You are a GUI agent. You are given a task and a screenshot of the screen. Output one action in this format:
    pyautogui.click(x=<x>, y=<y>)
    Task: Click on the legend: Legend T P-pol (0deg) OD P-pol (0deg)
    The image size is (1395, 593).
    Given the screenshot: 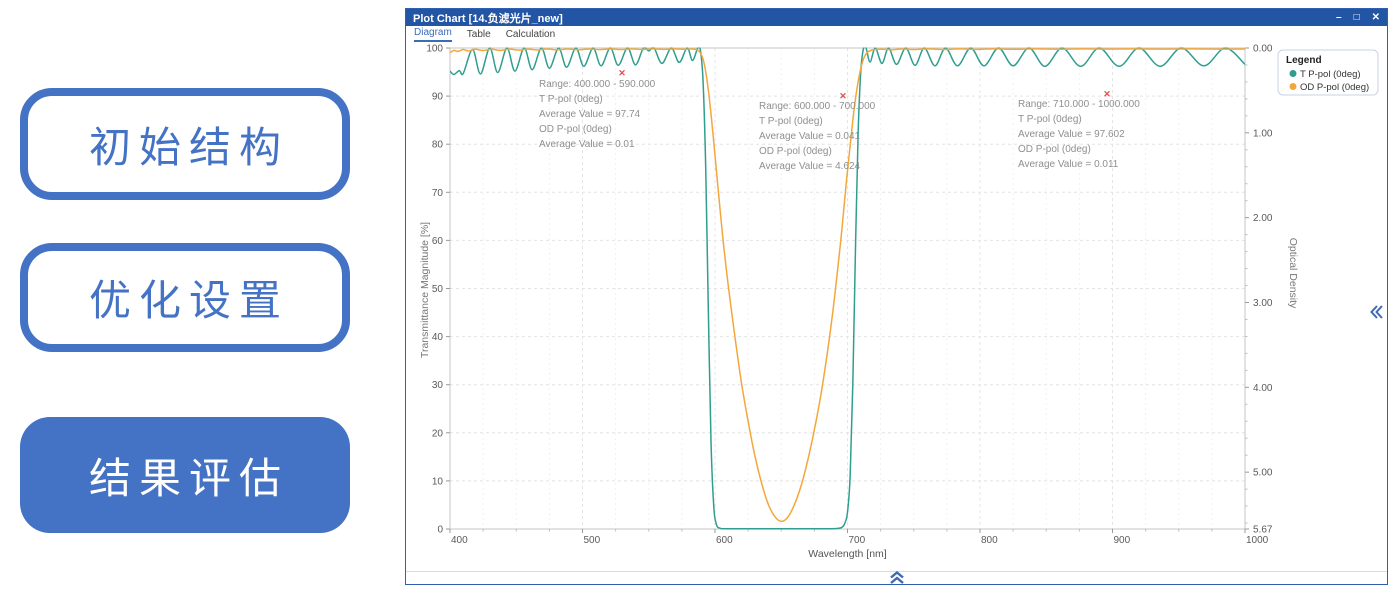 What is the action you would take?
    pyautogui.click(x=1328, y=72)
    